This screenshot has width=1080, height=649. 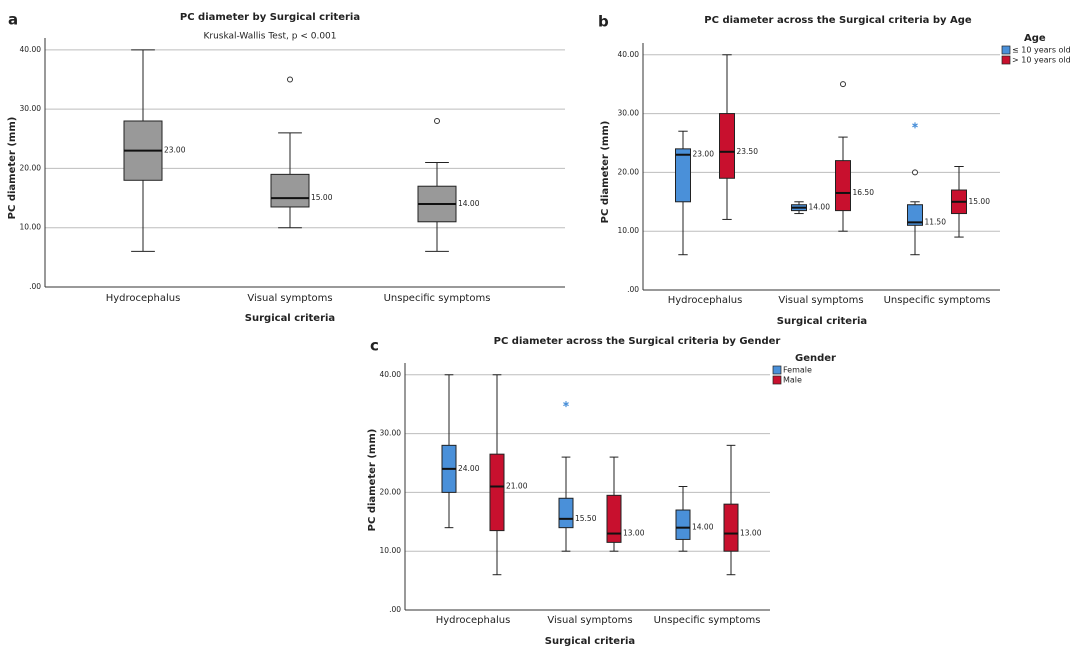 What do you see at coordinates (748, 151) in the screenshot?
I see `median-label: 23.50` at bounding box center [748, 151].